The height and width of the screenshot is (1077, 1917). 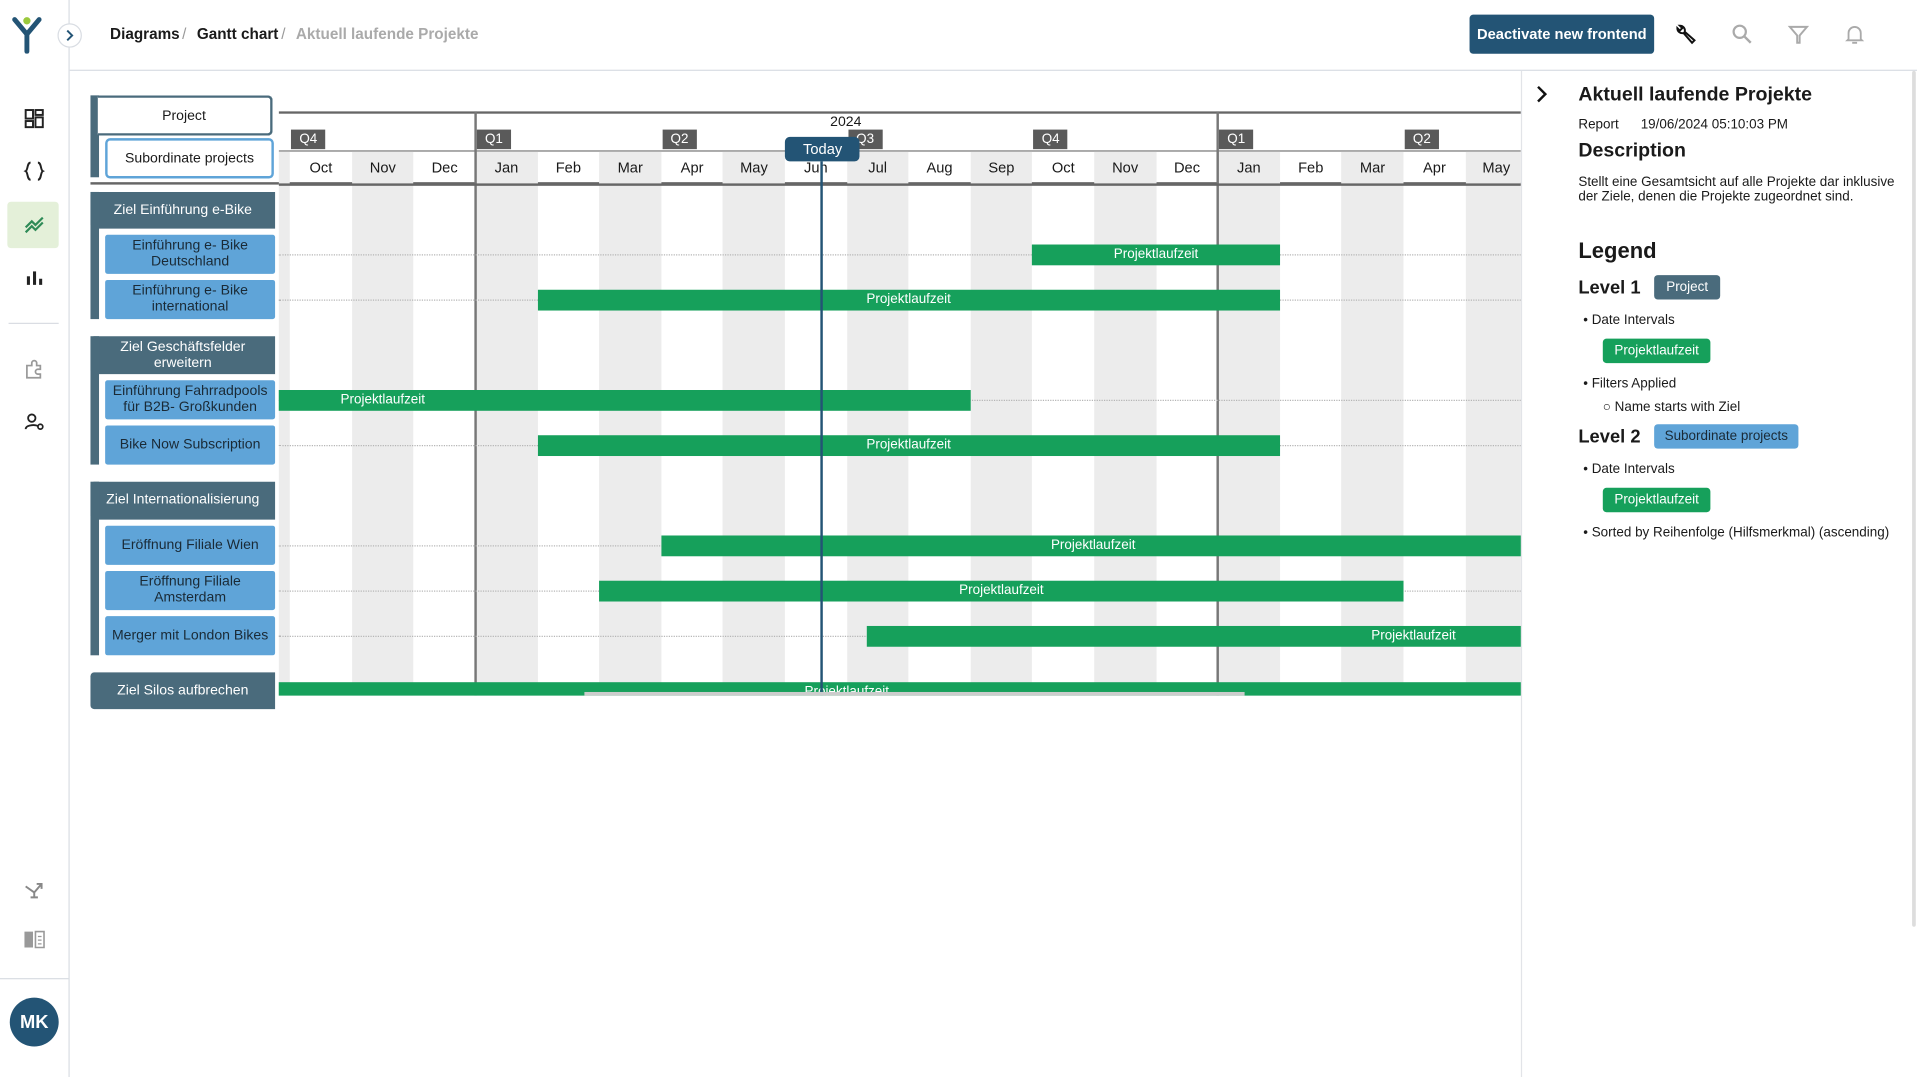 I want to click on month-row-bottom-line, so click(x=899, y=184).